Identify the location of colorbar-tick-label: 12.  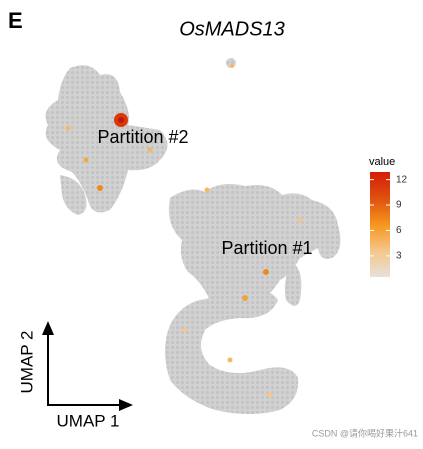
(402, 179).